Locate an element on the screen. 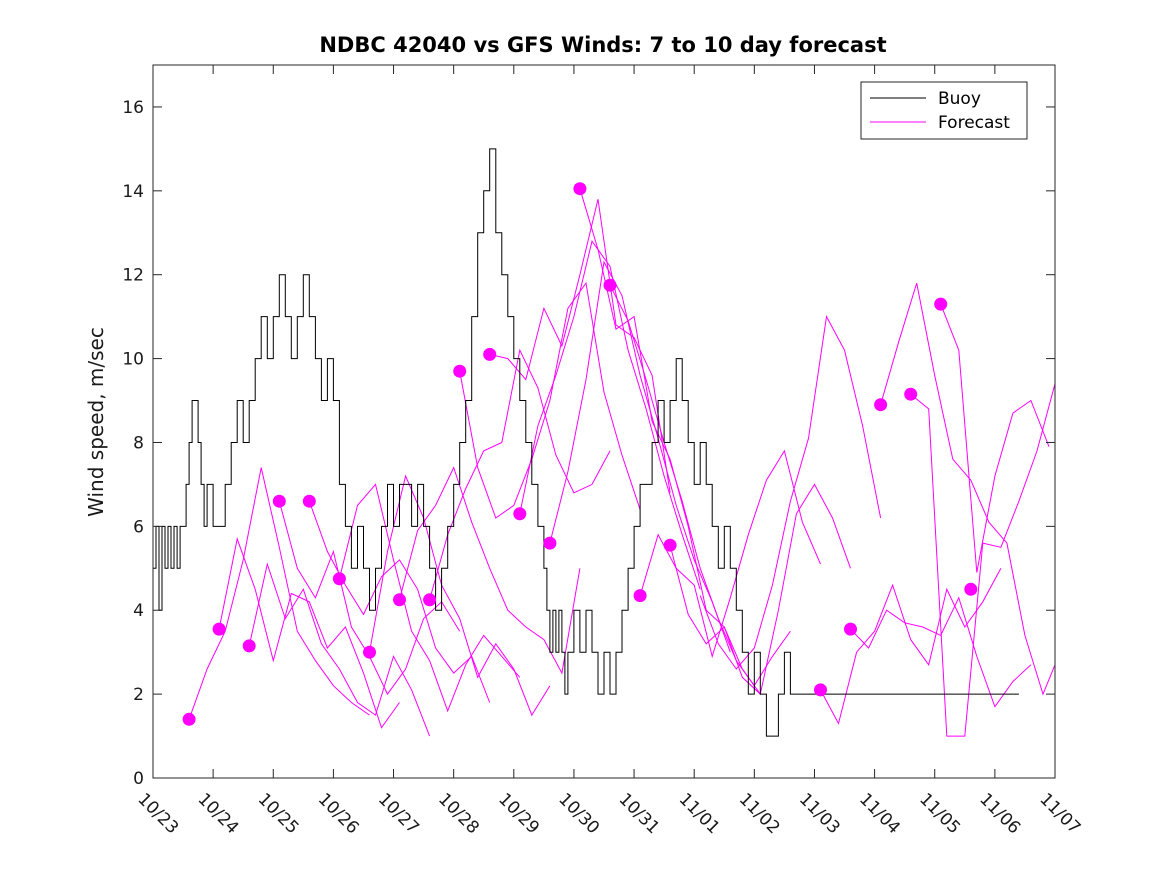 Image resolution: width=1167 pixels, height=875 pixels. y-tick-label: 4 is located at coordinates (138, 611).